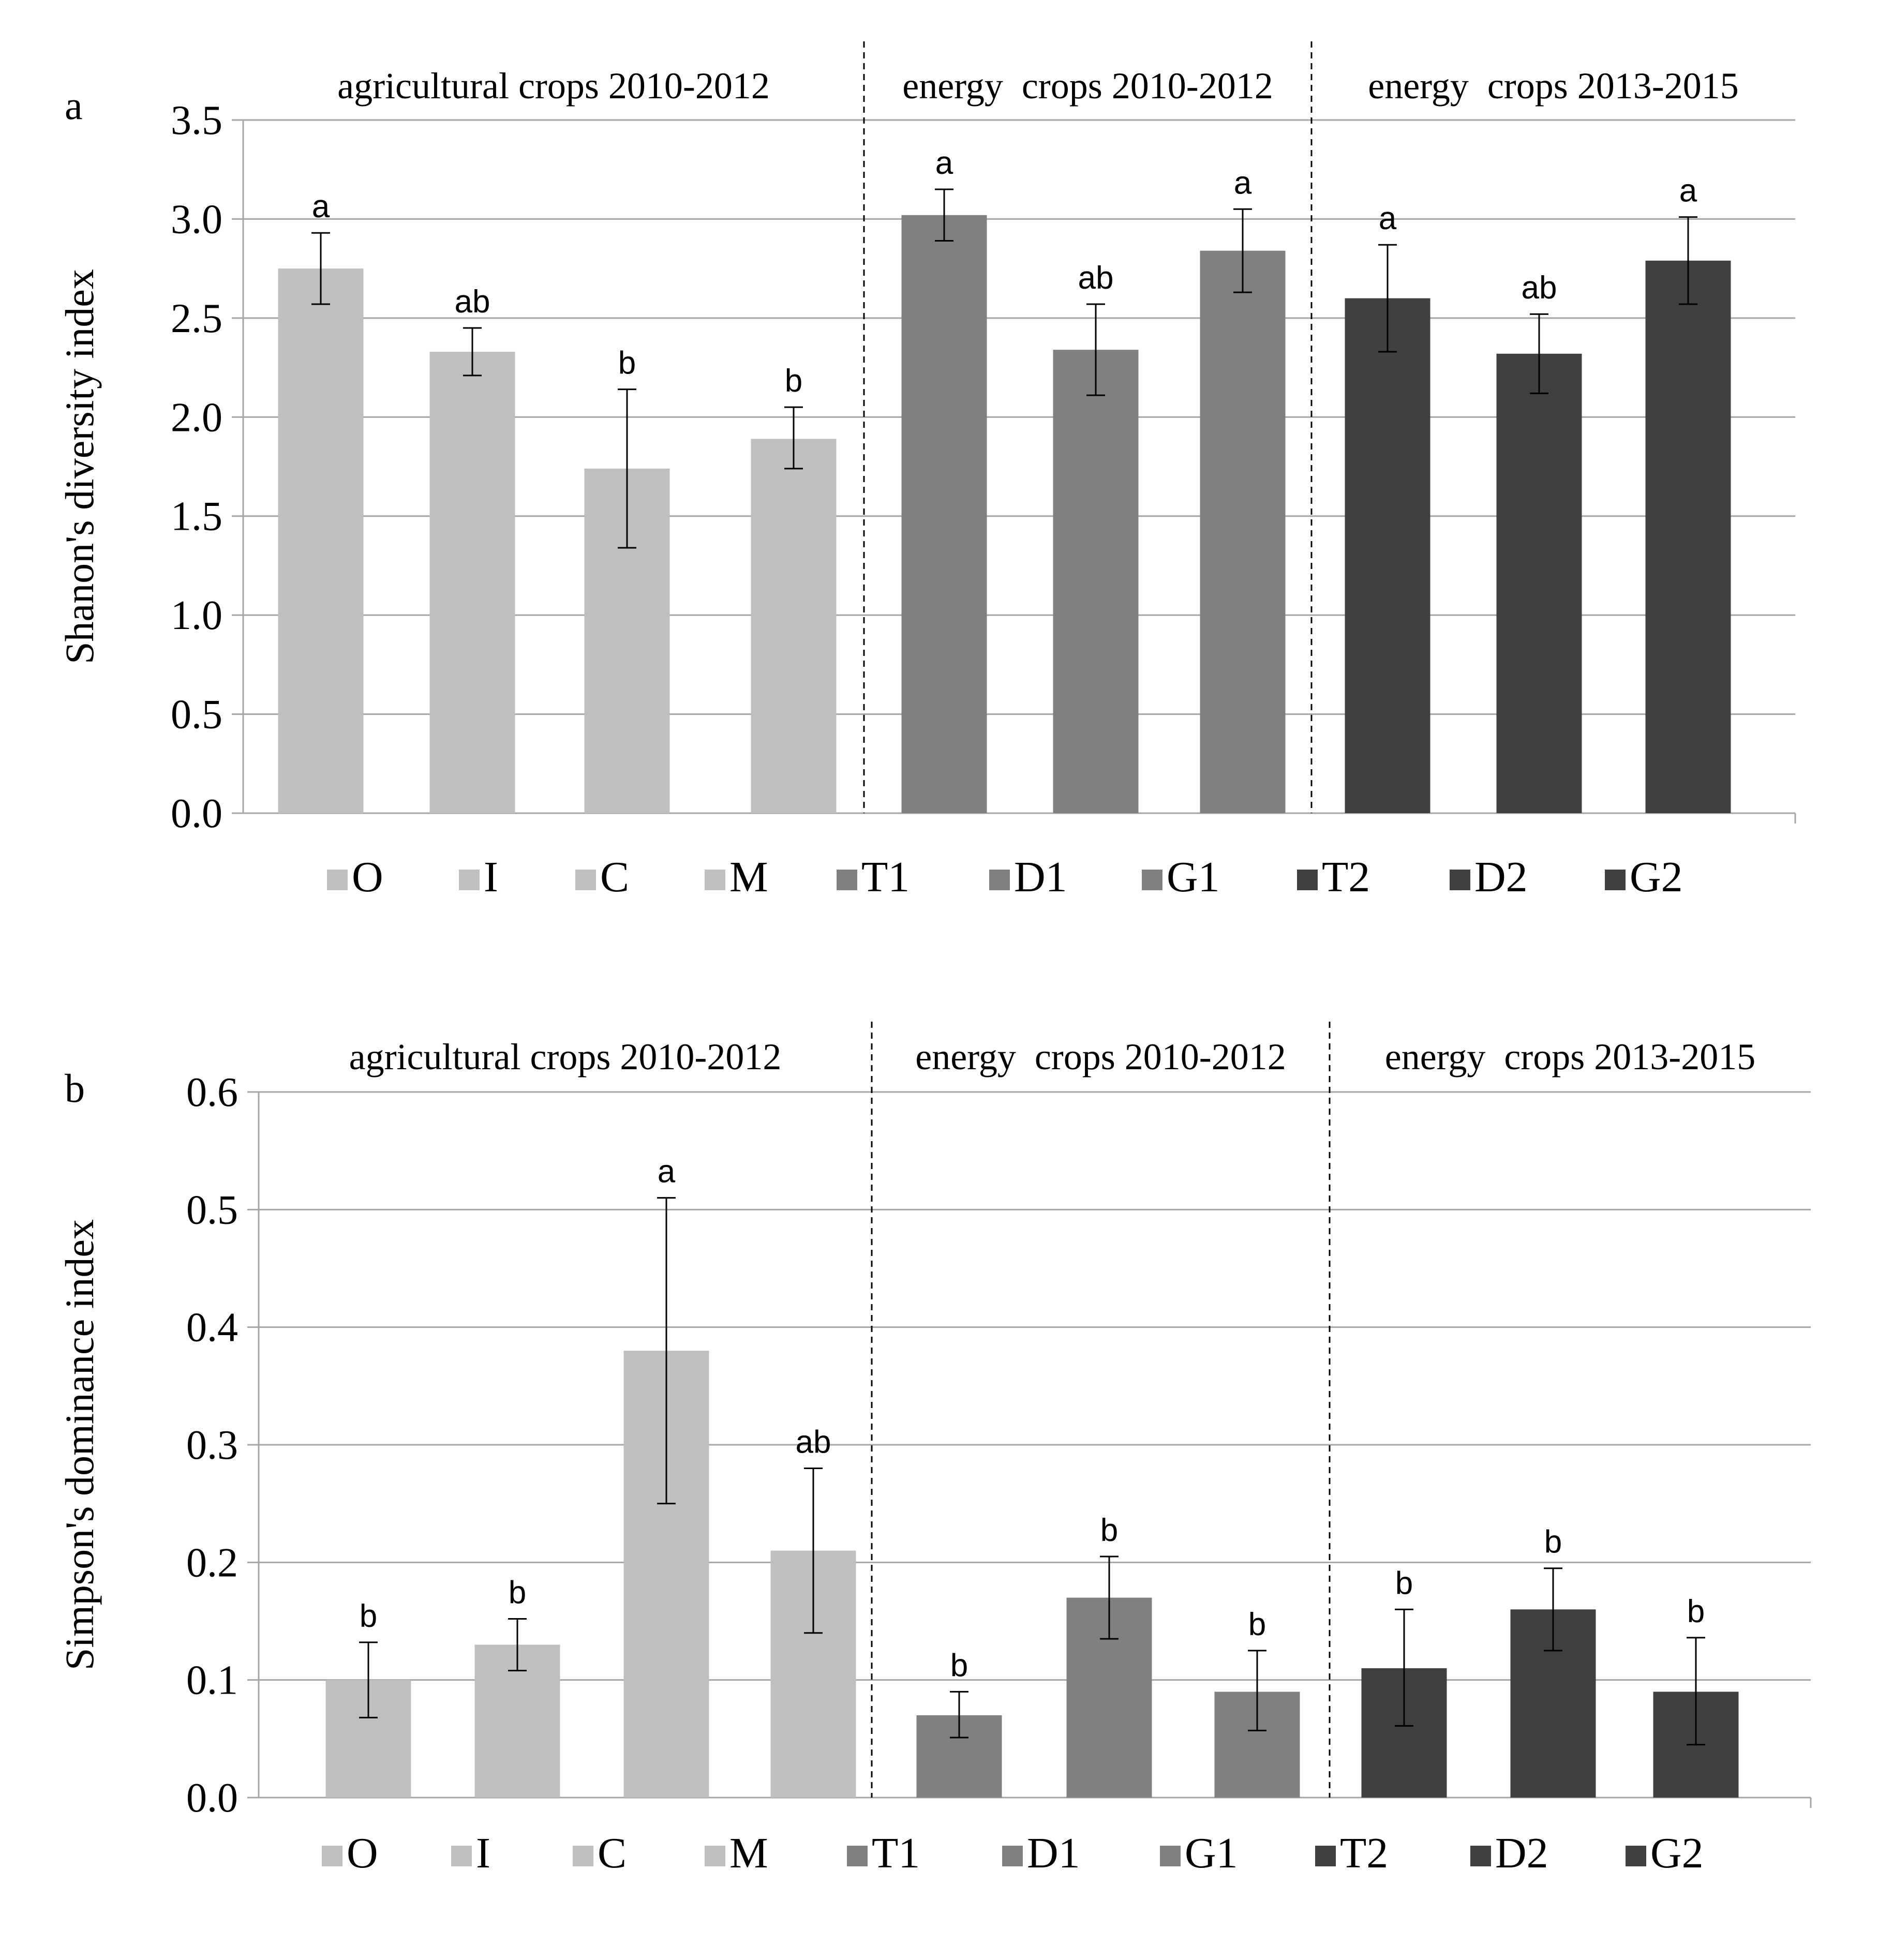  What do you see at coordinates (321, 541) in the screenshot?
I see `panel-a-bar-O` at bounding box center [321, 541].